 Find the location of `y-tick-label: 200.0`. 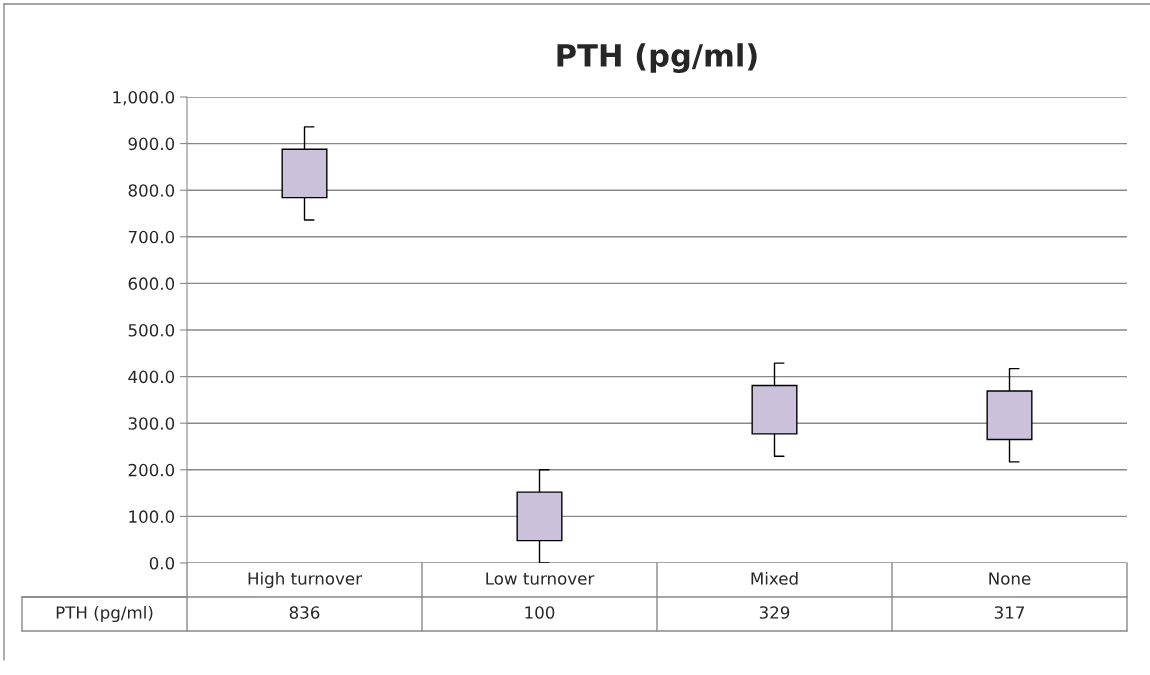

y-tick-label: 200.0 is located at coordinates (151, 470).